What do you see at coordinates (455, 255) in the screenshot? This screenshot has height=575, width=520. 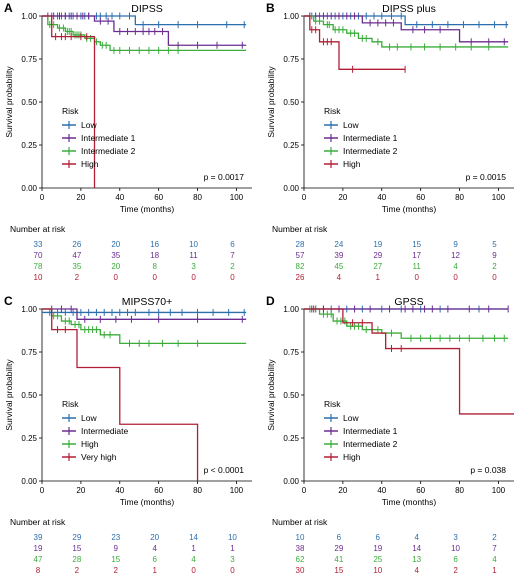 I see `risk-cell: 12` at bounding box center [455, 255].